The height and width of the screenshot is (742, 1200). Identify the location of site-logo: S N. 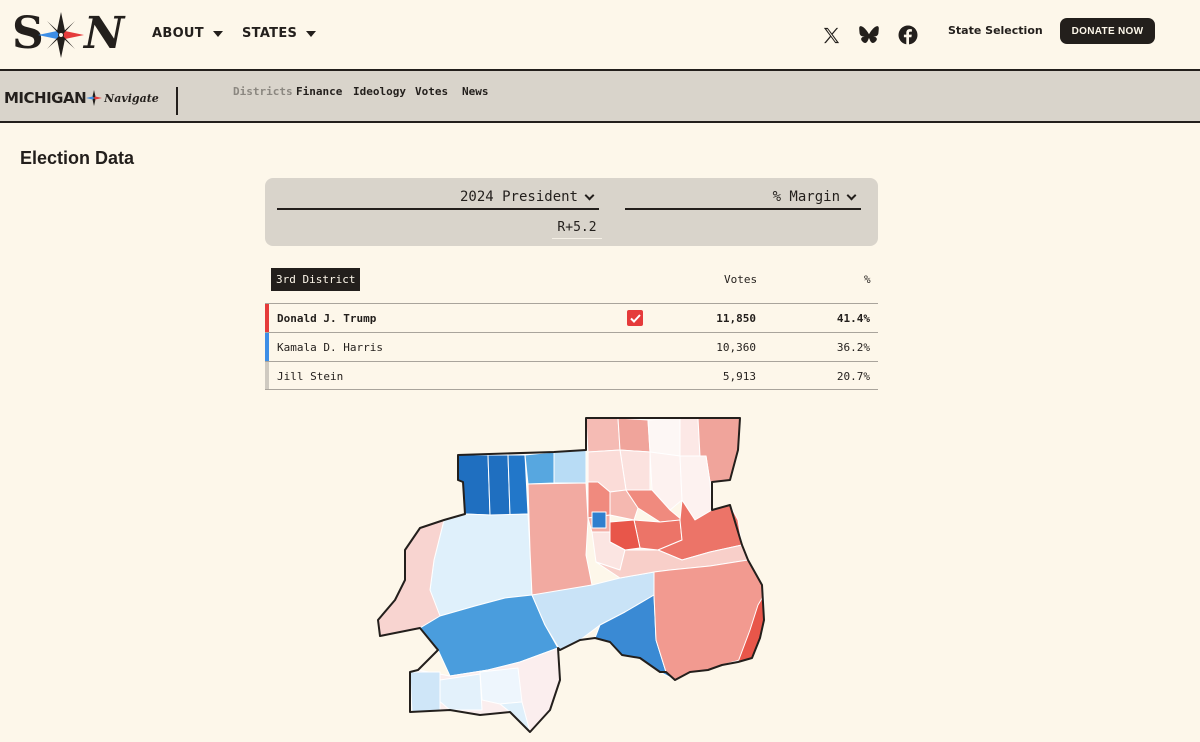
(69, 34).